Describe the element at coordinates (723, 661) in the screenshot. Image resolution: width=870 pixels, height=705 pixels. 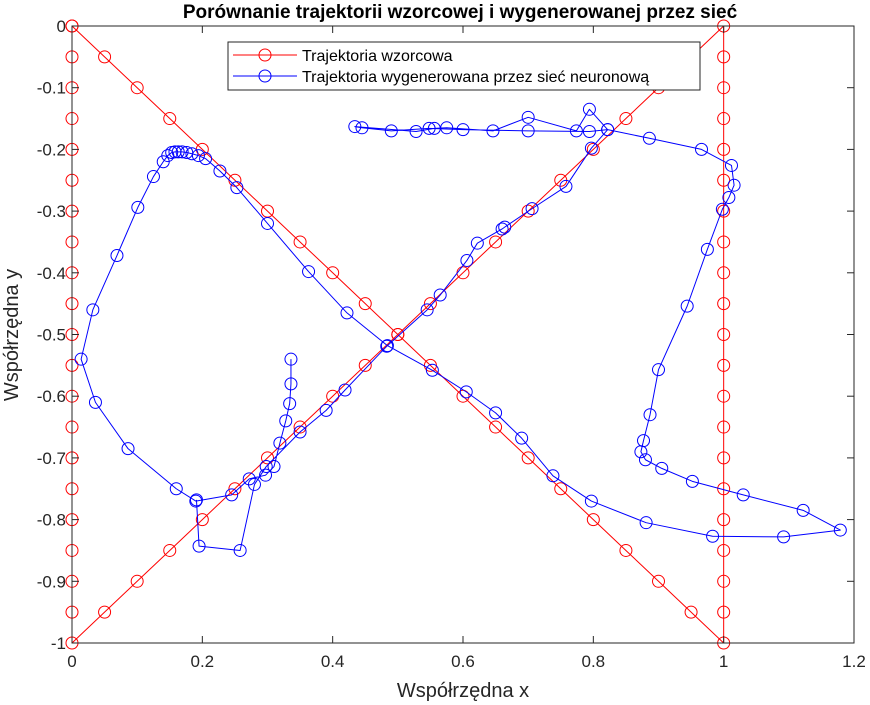
I see `x-tick-label: 1` at that location.